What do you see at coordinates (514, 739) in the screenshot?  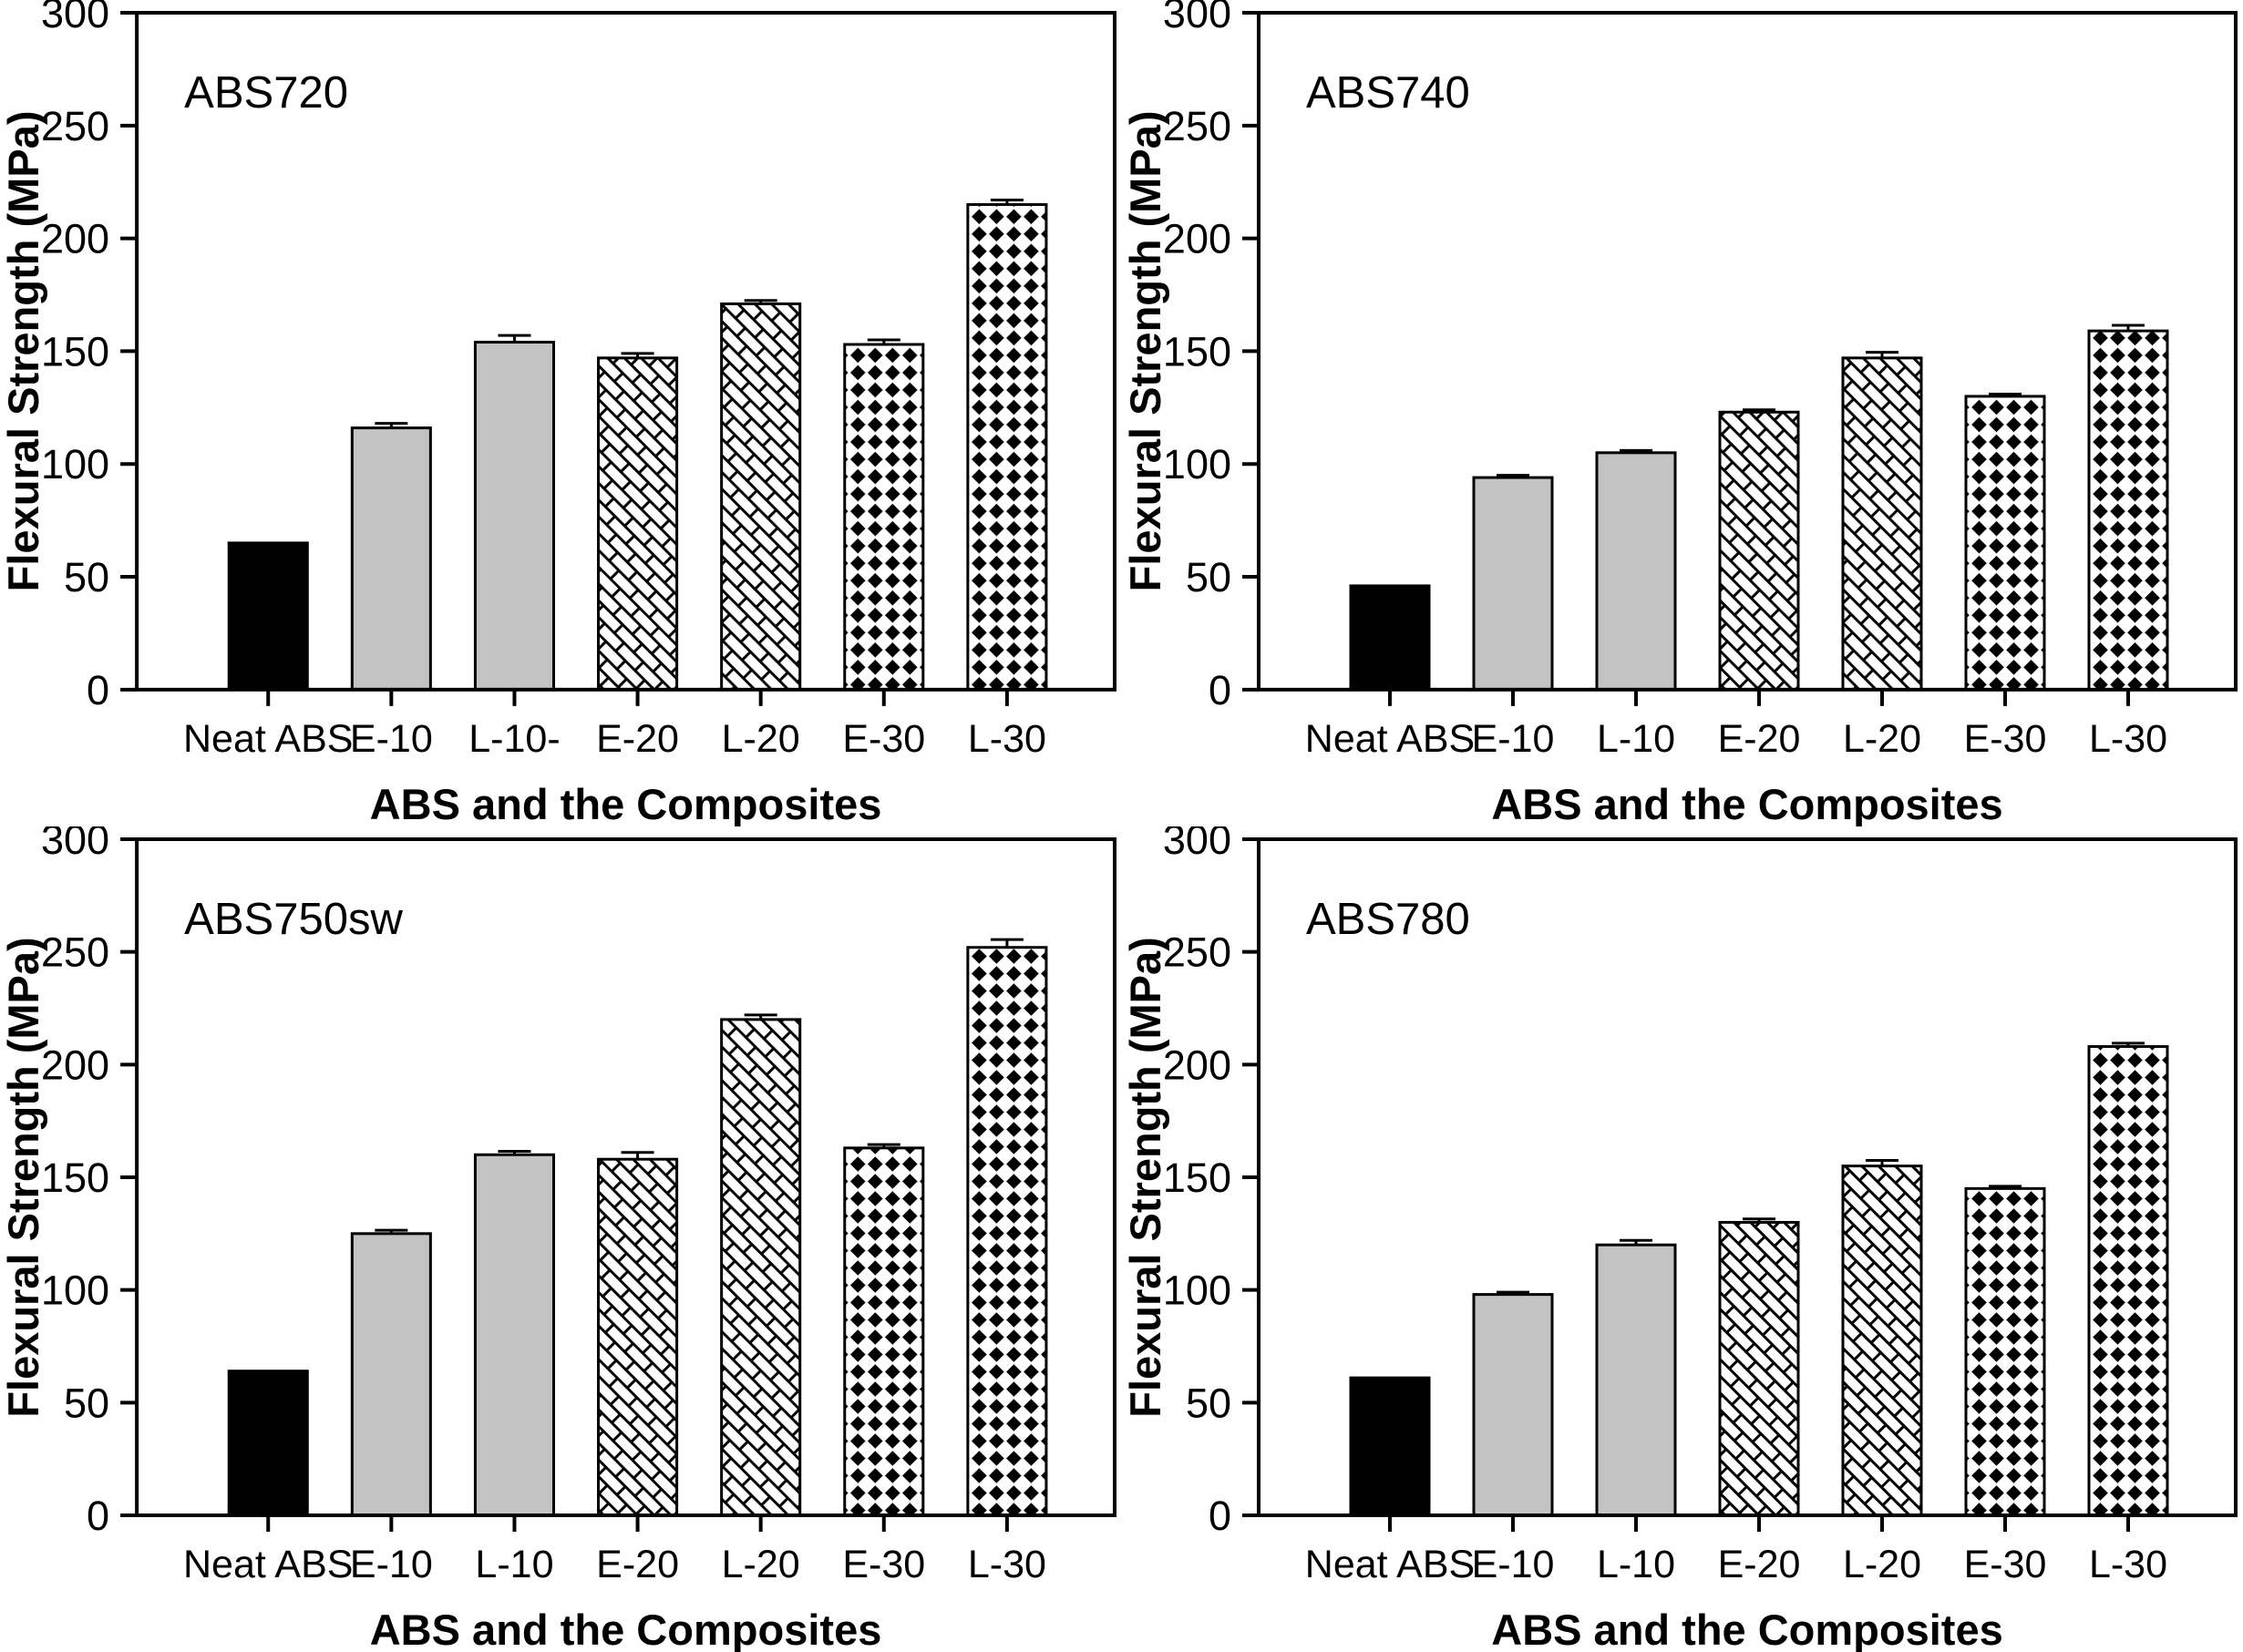 I see `x-tick-label: L-10-` at bounding box center [514, 739].